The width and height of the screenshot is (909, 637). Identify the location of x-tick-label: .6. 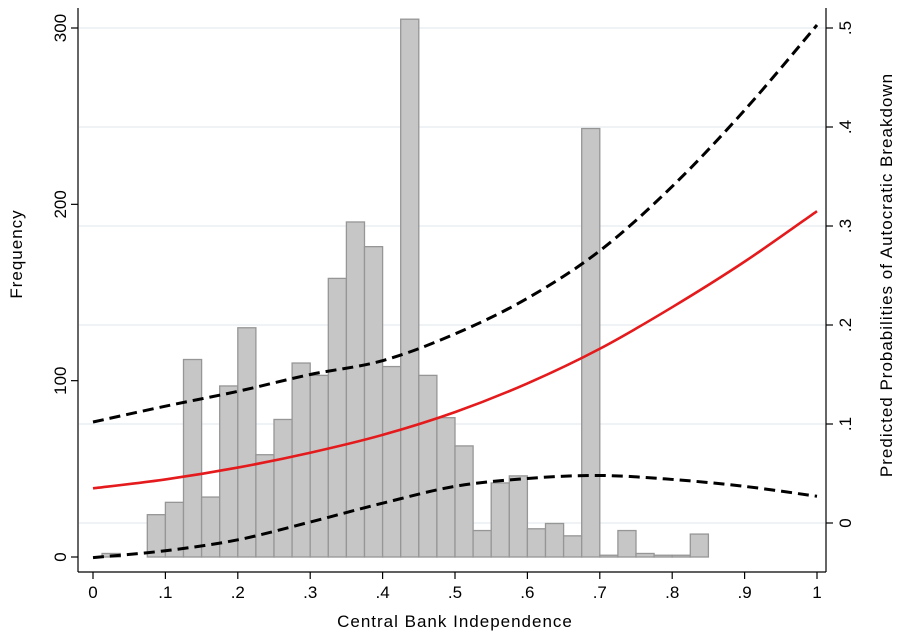
(527, 592).